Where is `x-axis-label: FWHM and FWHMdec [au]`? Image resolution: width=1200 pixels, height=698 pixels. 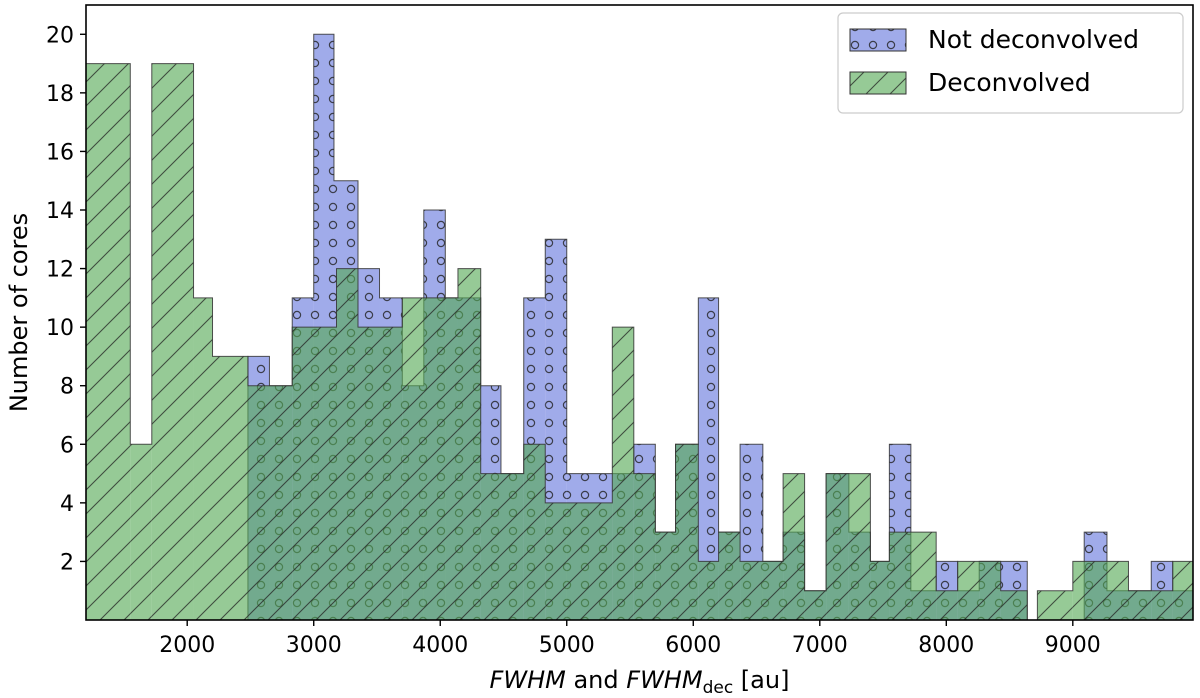 x-axis-label: FWHM and FWHMdec [au] is located at coordinates (640, 682).